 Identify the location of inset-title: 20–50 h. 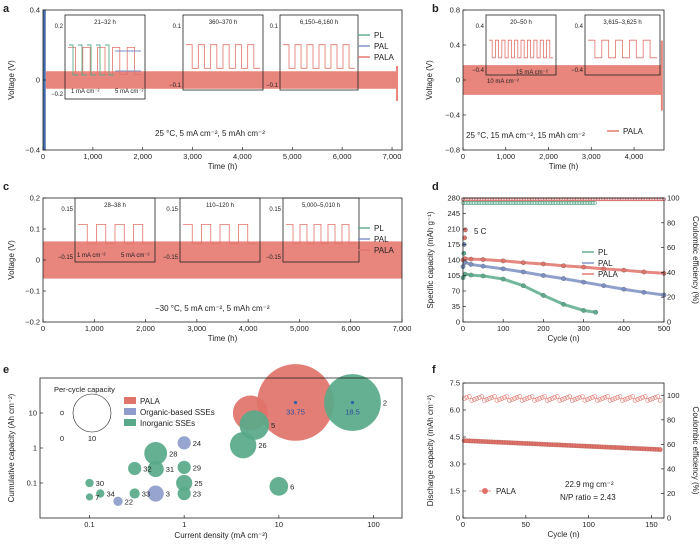
(521, 23).